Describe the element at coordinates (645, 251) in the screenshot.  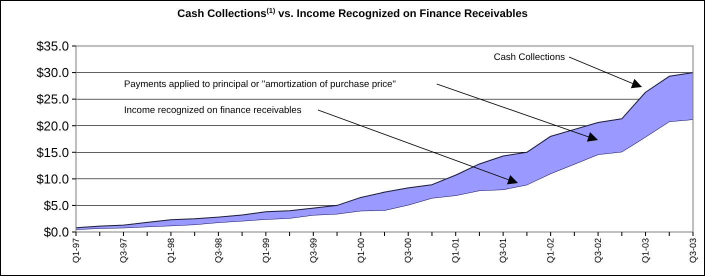
I see `x-tick-label: Q1-03` at that location.